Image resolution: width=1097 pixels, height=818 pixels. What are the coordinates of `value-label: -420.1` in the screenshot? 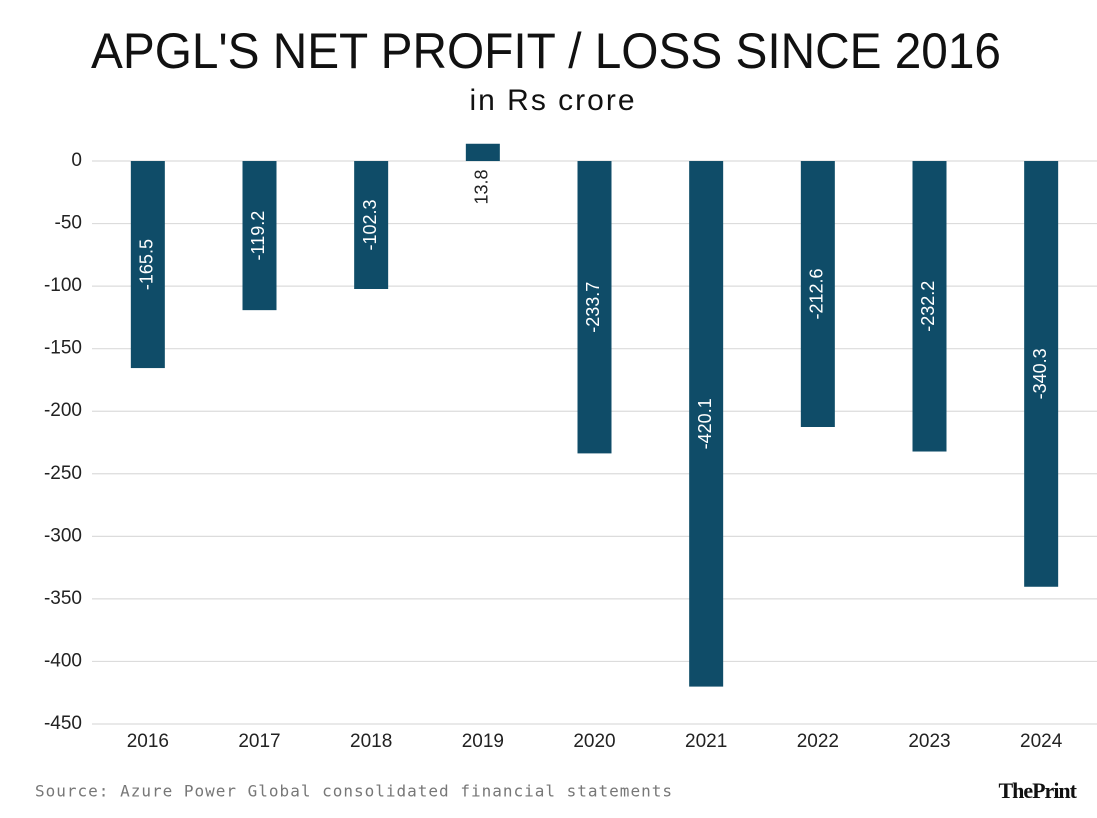 It's located at (705, 423).